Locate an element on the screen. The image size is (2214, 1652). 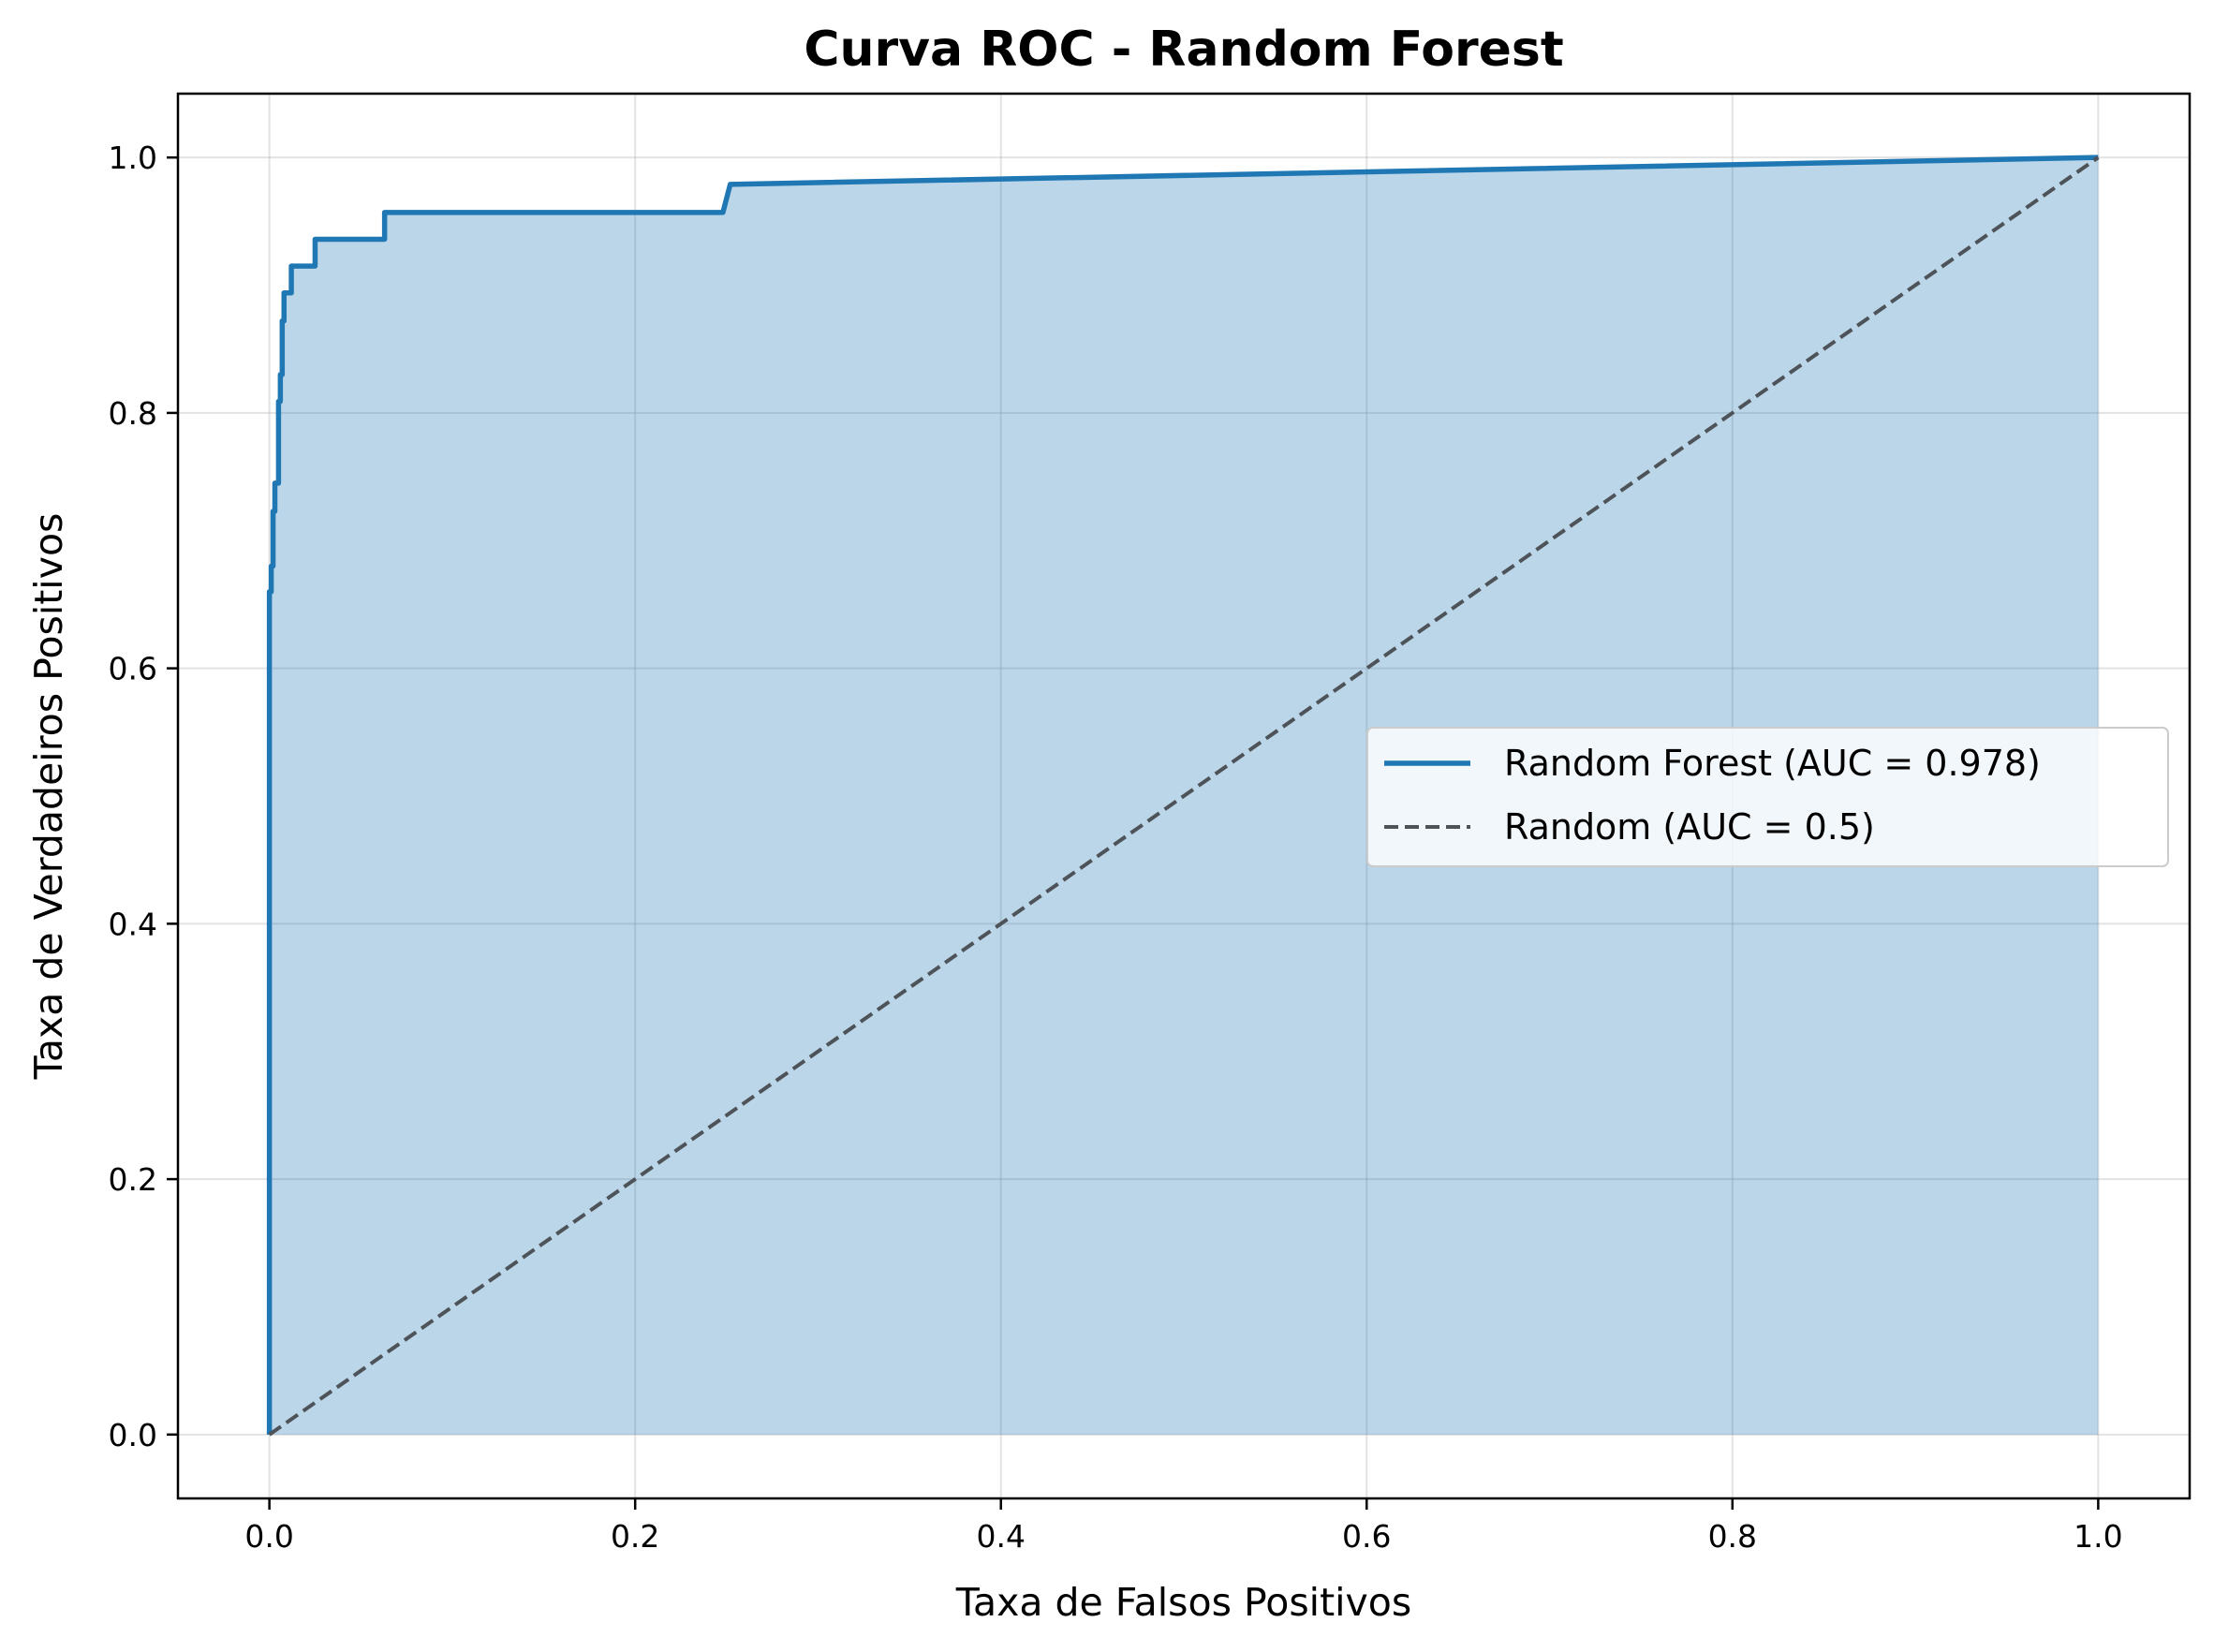
x-tick-label: 0.8 is located at coordinates (1732, 1536).